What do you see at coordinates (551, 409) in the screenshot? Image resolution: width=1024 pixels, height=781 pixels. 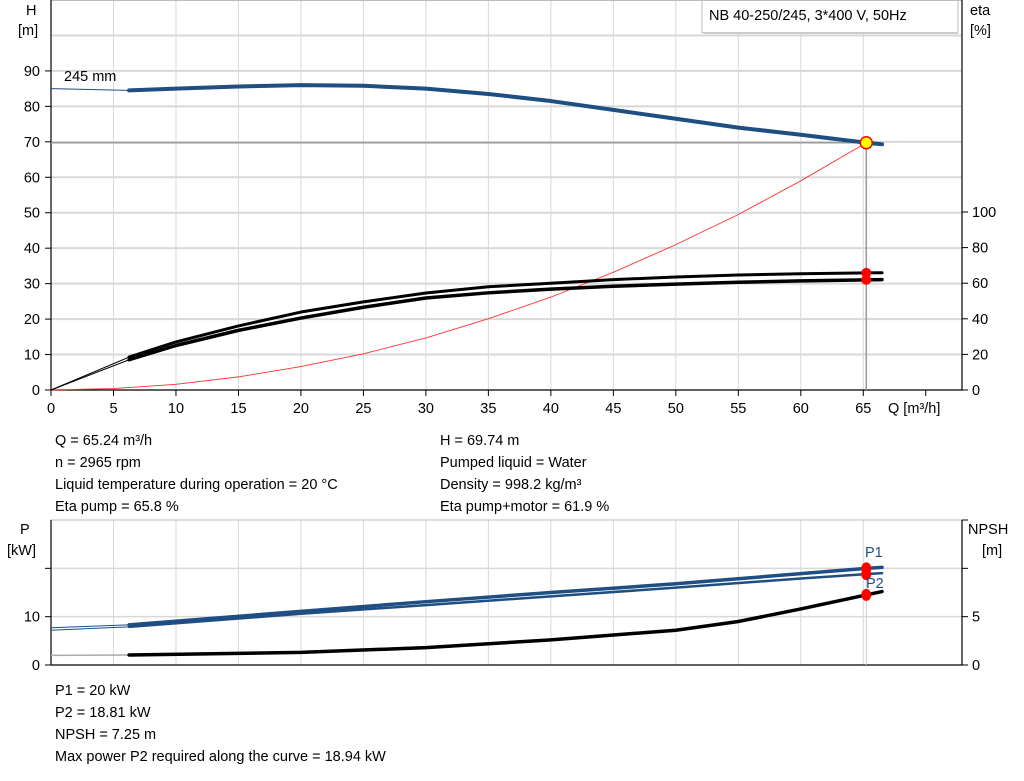 I see `x-tick-label: 40` at bounding box center [551, 409].